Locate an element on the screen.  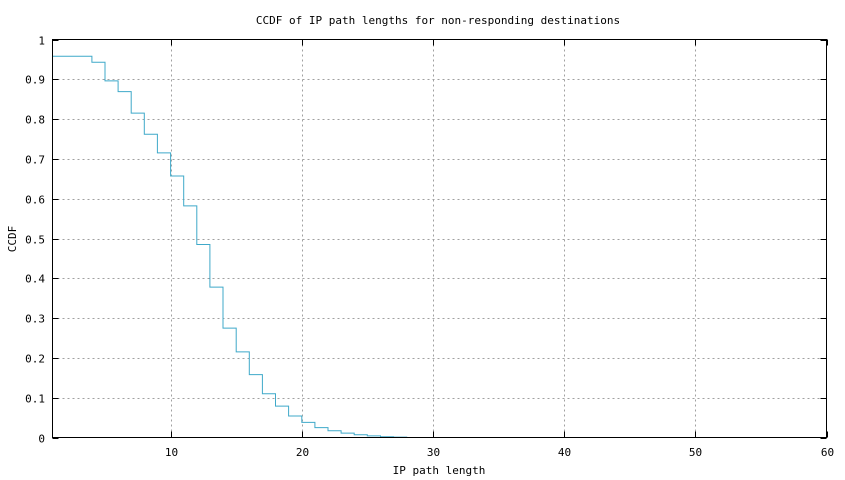
y-tick-label: 0 is located at coordinates (41, 439).